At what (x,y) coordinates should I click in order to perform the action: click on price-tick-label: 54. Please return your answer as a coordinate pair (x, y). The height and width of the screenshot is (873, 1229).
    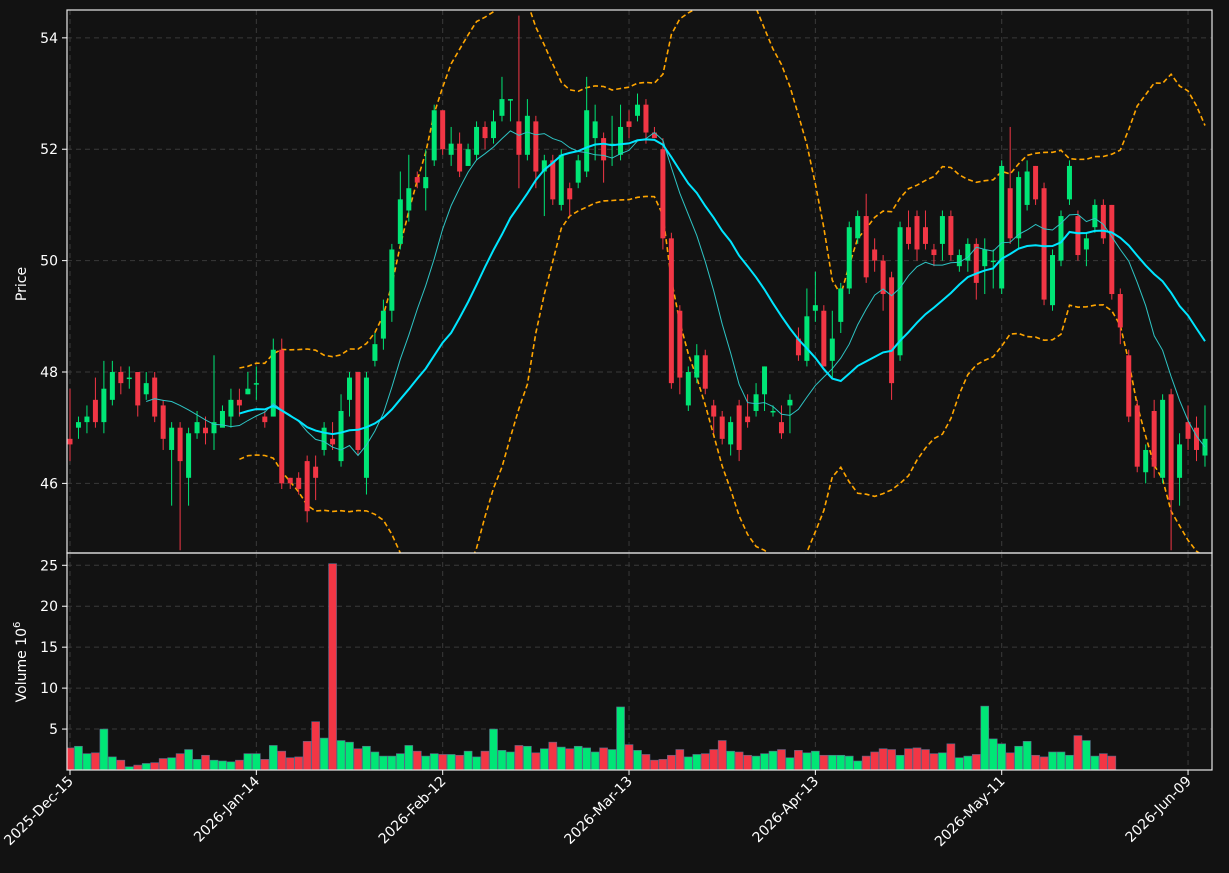
    Looking at the image, I should click on (49, 39).